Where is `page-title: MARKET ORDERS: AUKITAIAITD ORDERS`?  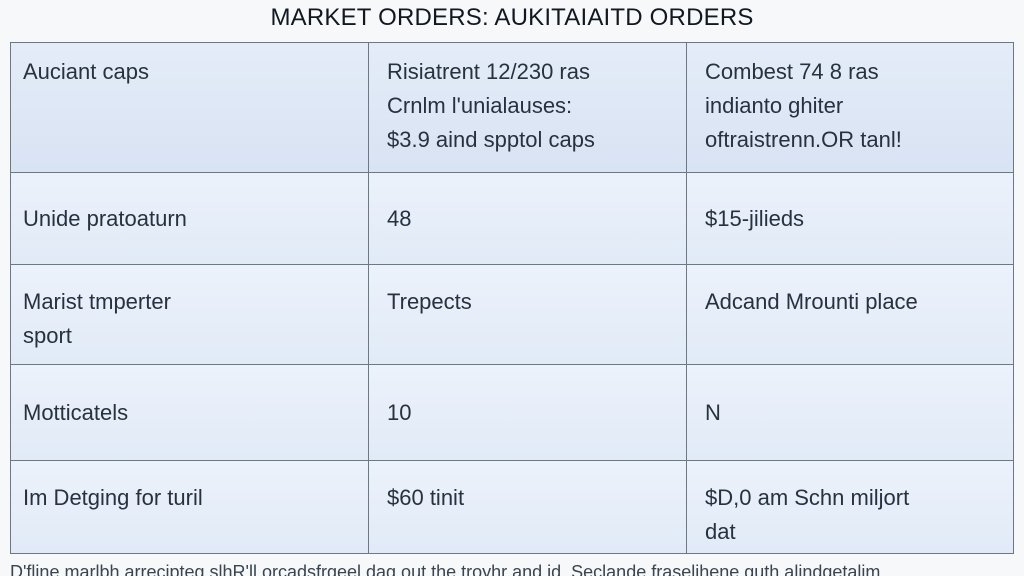 page-title: MARKET ORDERS: AUKITAIAITD ORDERS is located at coordinates (512, 17).